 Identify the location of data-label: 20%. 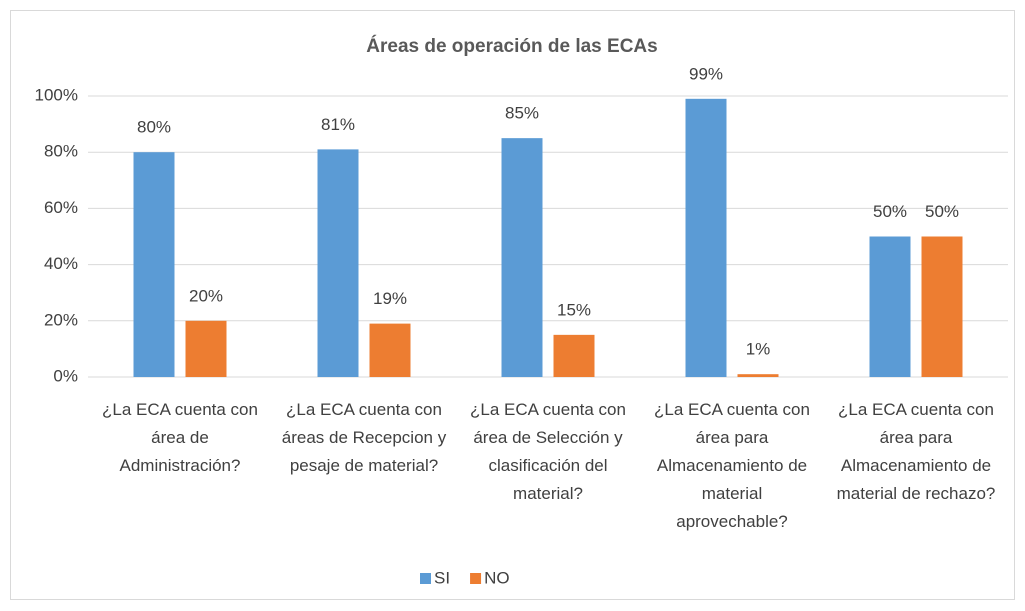
(206, 295).